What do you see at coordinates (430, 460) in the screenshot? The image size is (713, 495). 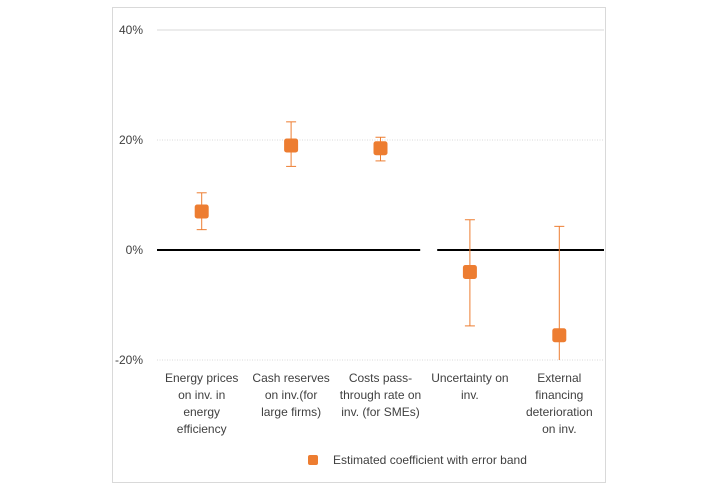 I see `legend-label: Estimated coefficient with error band` at bounding box center [430, 460].